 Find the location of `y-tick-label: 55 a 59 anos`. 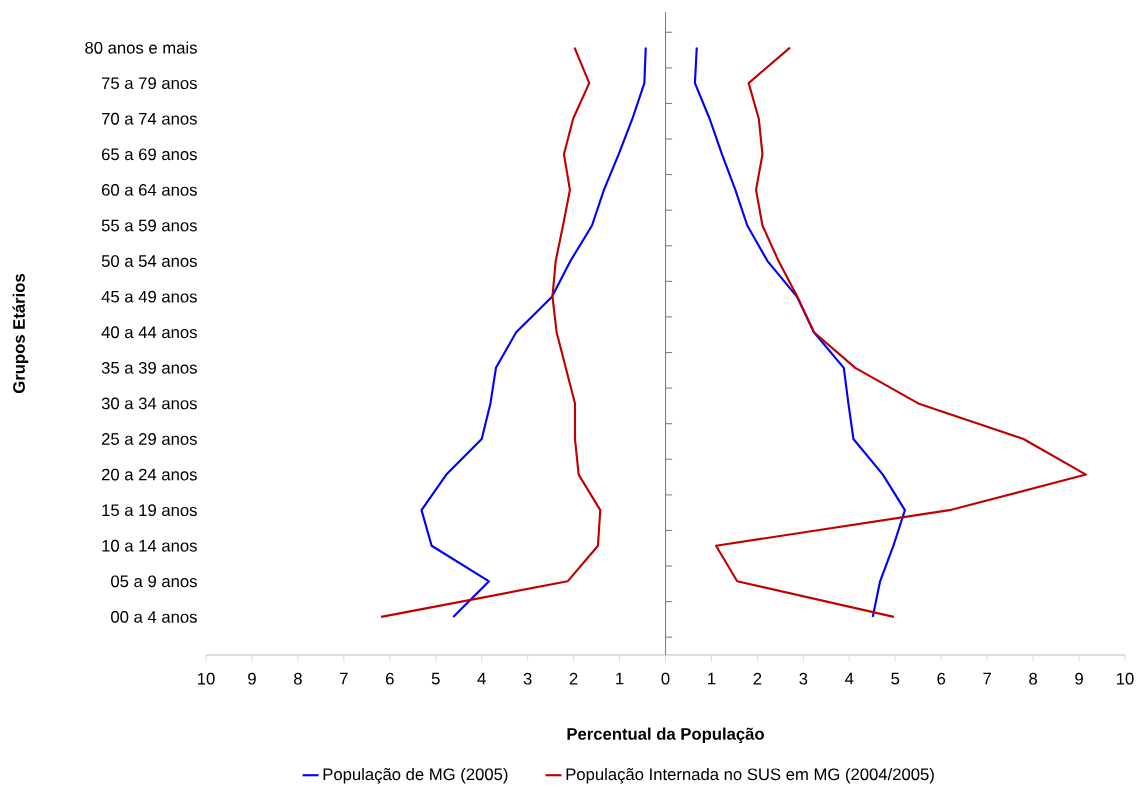

y-tick-label: 55 a 59 anos is located at coordinates (149, 225).